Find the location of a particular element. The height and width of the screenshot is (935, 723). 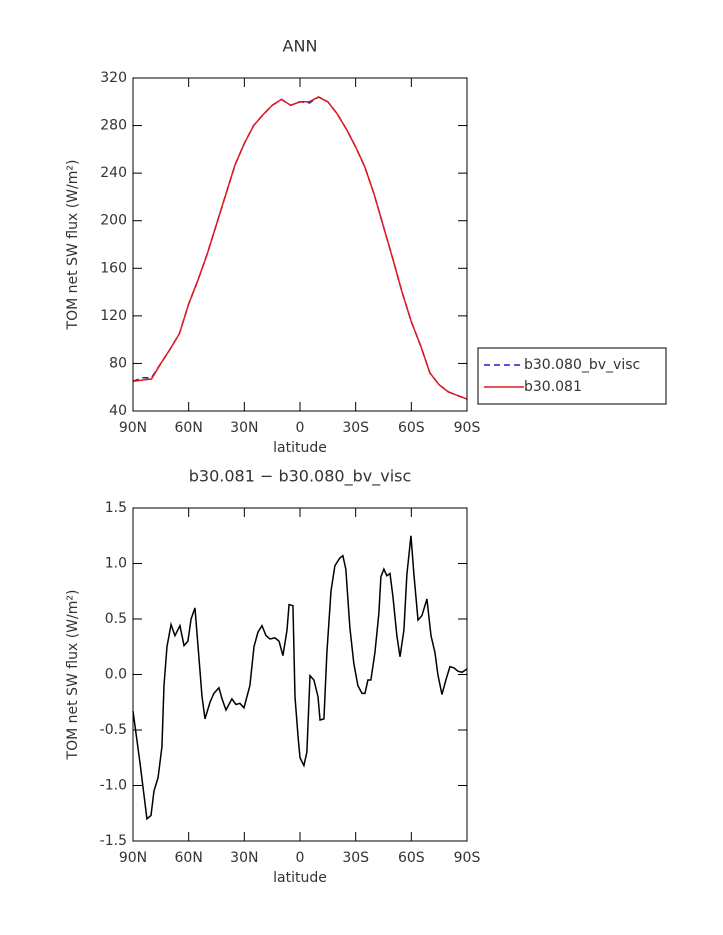

y-tick-label: 240 is located at coordinates (113, 173).